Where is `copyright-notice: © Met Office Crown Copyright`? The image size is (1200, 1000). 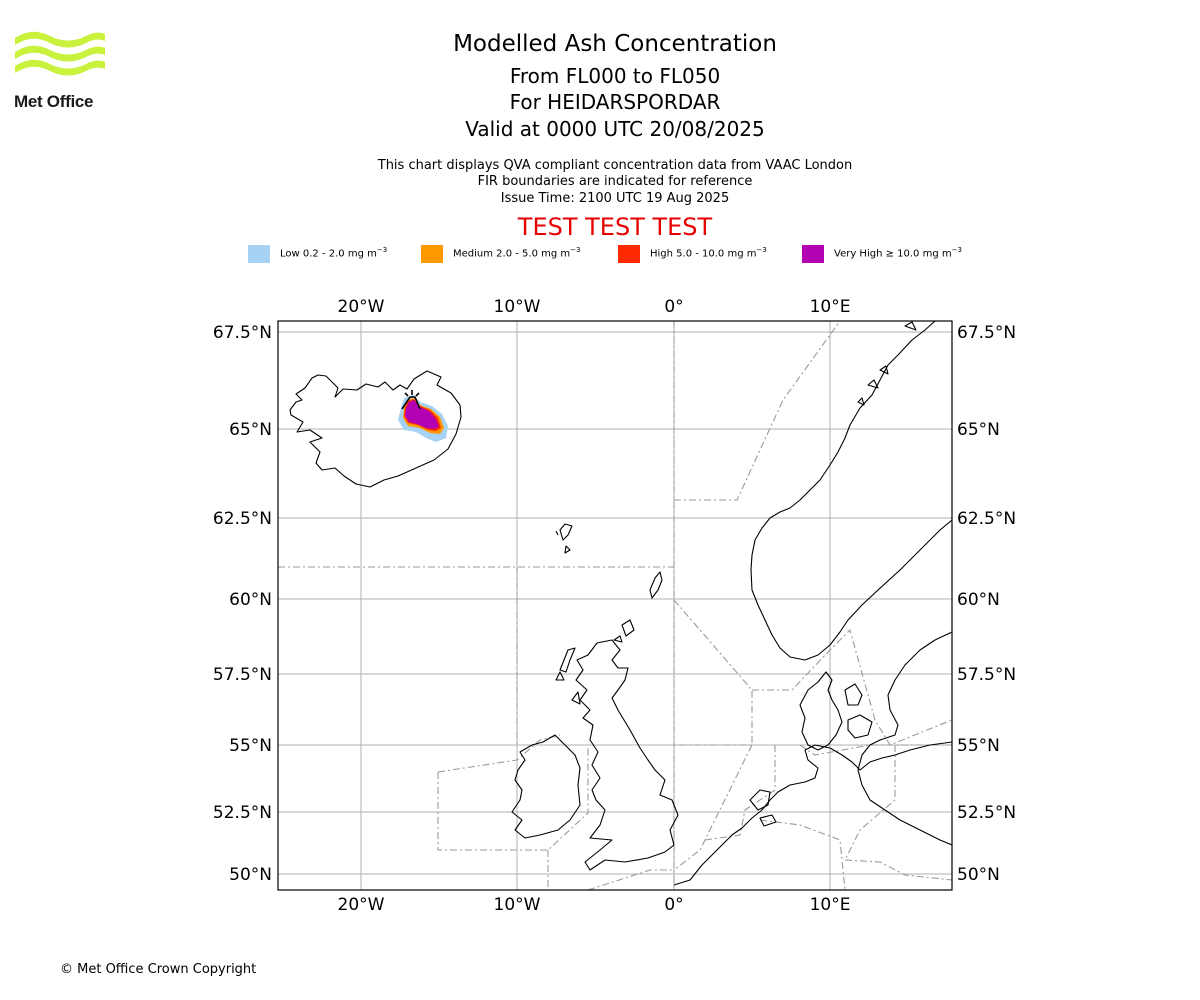 copyright-notice: © Met Office Crown Copyright is located at coordinates (158, 969).